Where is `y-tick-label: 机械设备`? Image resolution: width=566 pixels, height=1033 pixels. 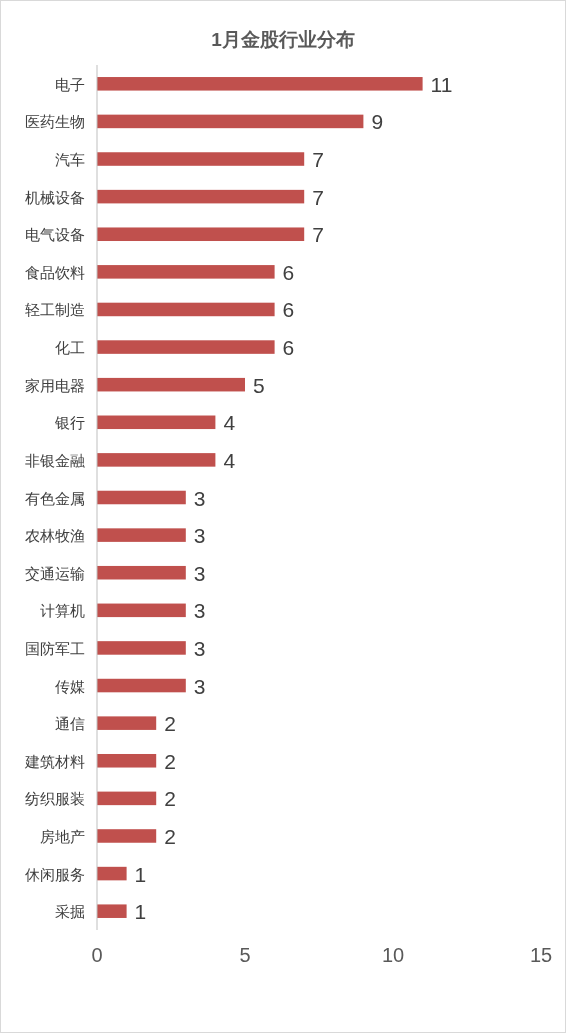 y-tick-label: 机械设备 is located at coordinates (55, 197).